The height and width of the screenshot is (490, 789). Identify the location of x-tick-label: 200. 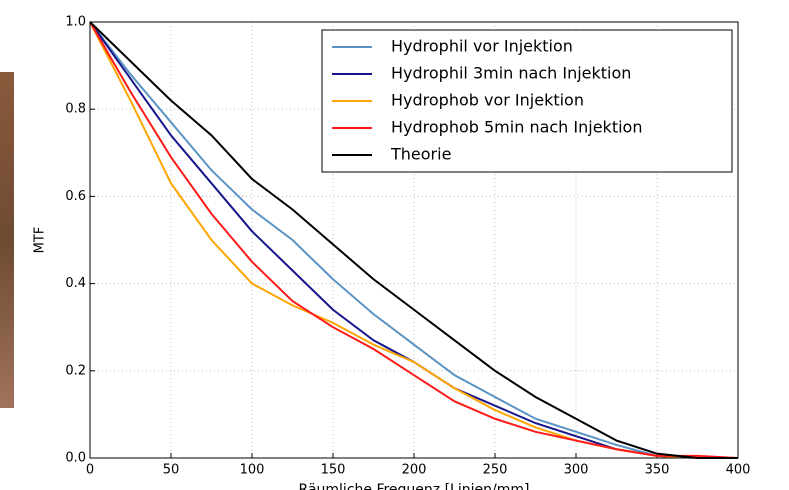
(414, 470).